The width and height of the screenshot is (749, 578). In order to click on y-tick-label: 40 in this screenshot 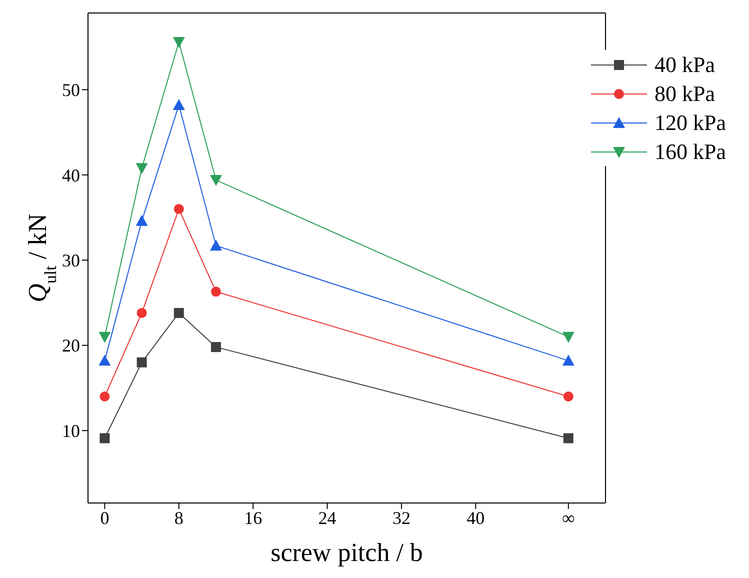, I will do `click(71, 175)`.